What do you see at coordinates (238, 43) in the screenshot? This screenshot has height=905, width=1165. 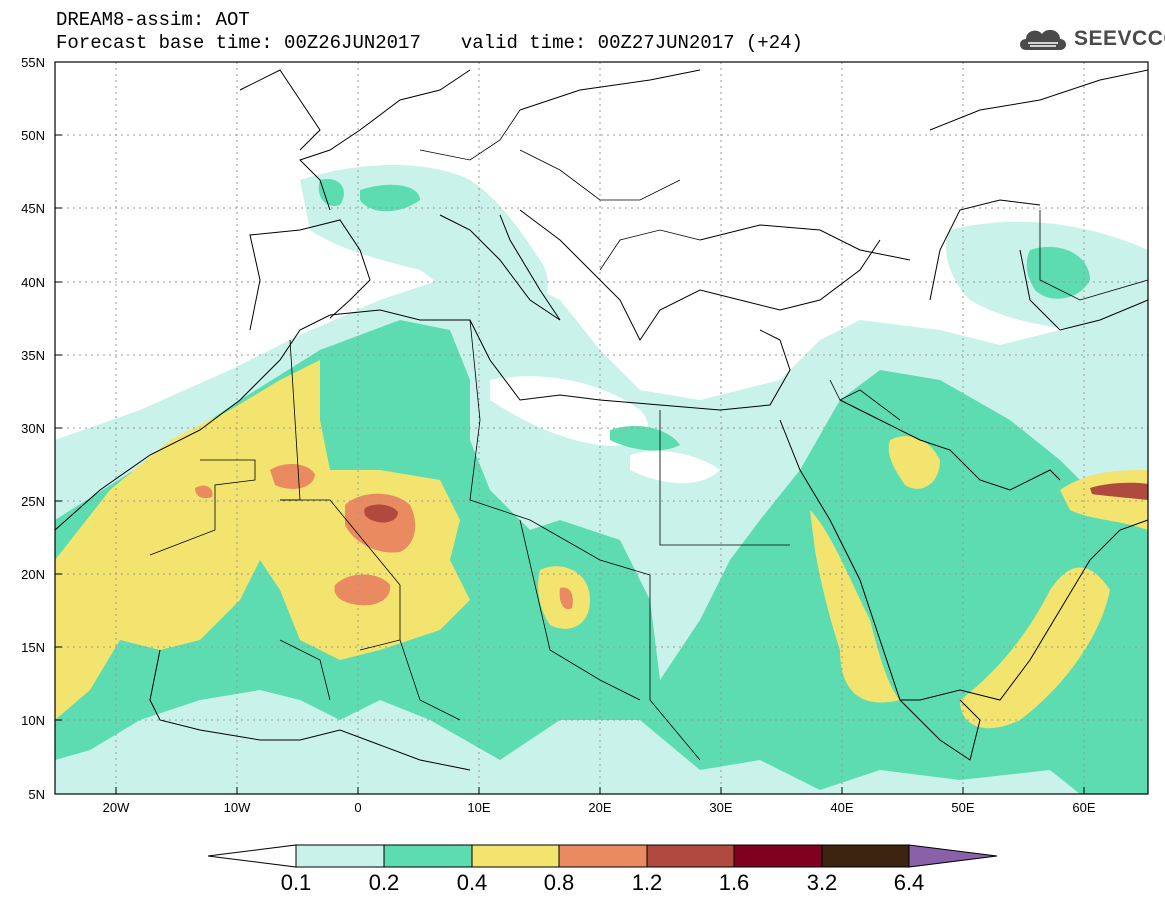 I see `base-time: Forecast base time: 00Z26JUN2017` at bounding box center [238, 43].